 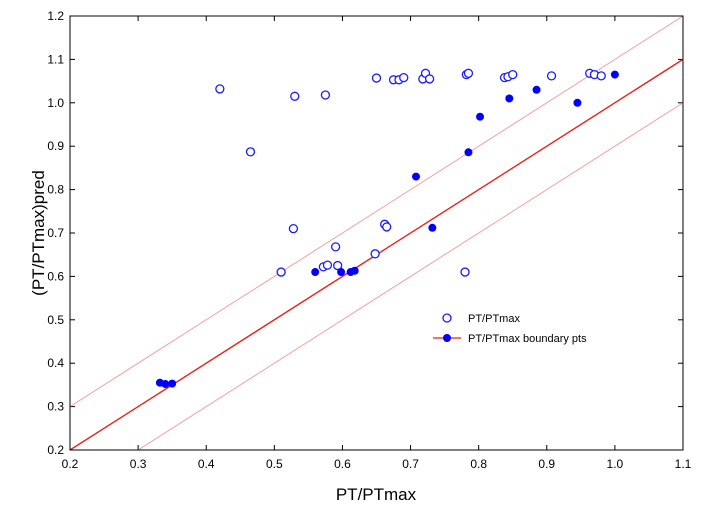 I want to click on x-tick-label: 1.0, so click(x=615, y=464).